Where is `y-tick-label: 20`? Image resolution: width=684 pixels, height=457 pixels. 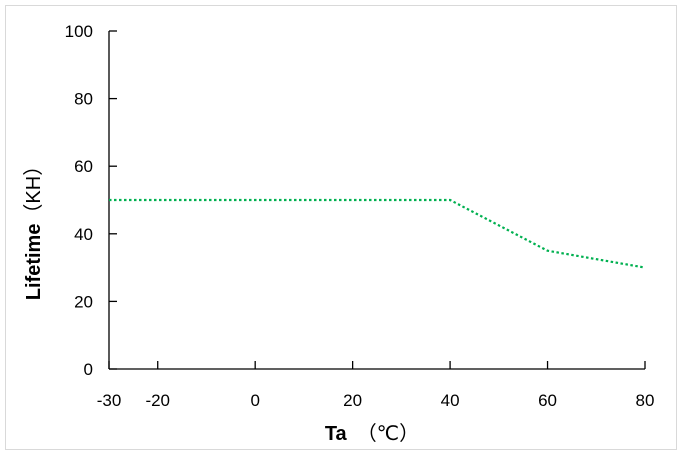
y-tick-label: 20 is located at coordinates (83, 301).